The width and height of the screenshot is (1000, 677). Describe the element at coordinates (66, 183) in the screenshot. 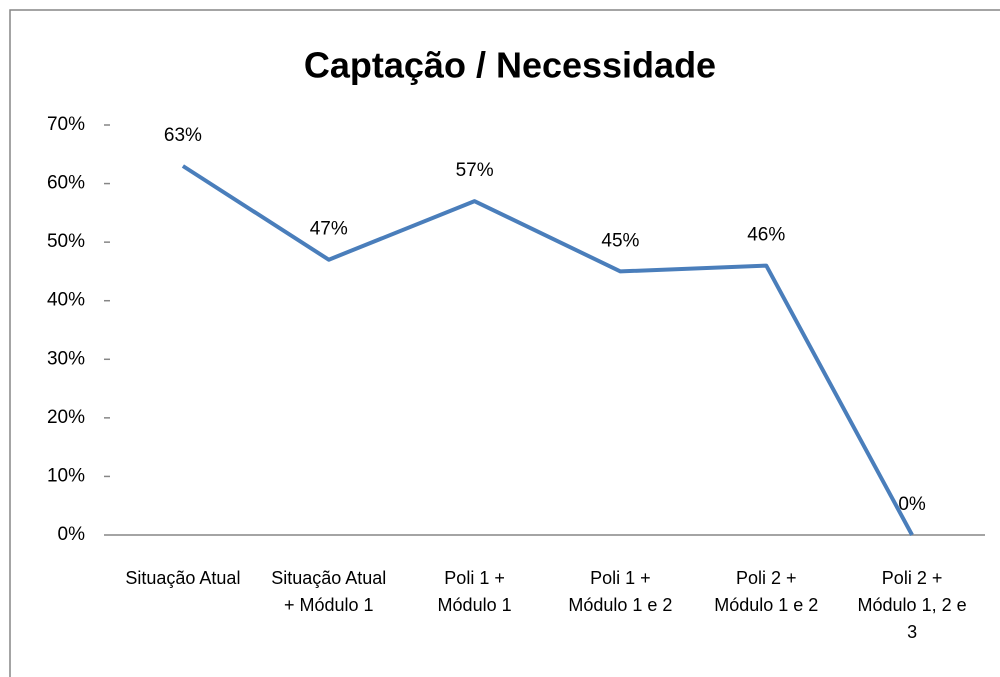

I see `y-tick-label: 60%` at that location.